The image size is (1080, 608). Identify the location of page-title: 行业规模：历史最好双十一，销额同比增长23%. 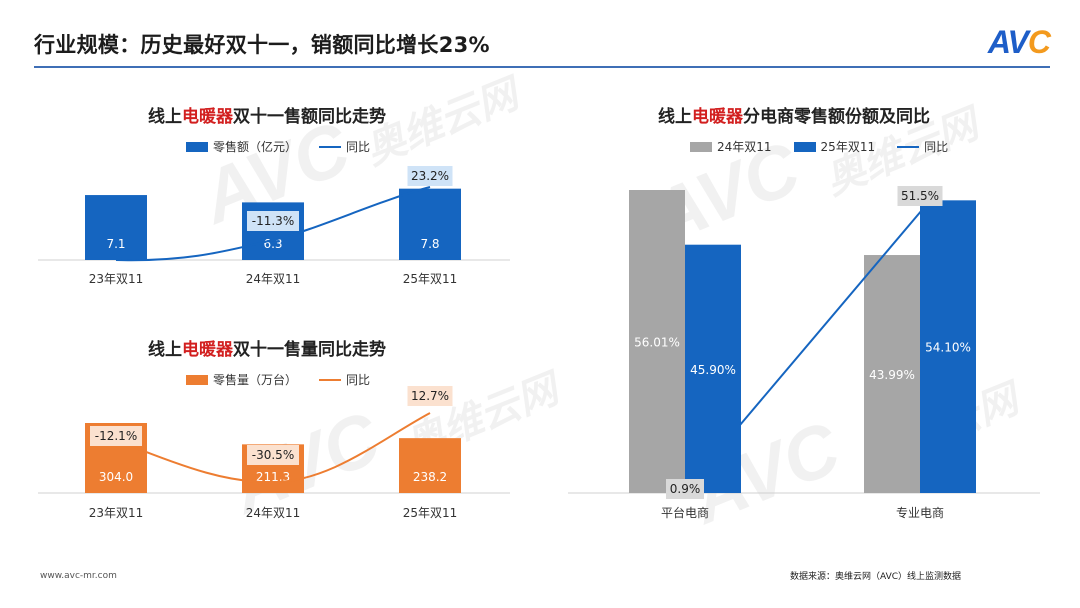
(262, 45).